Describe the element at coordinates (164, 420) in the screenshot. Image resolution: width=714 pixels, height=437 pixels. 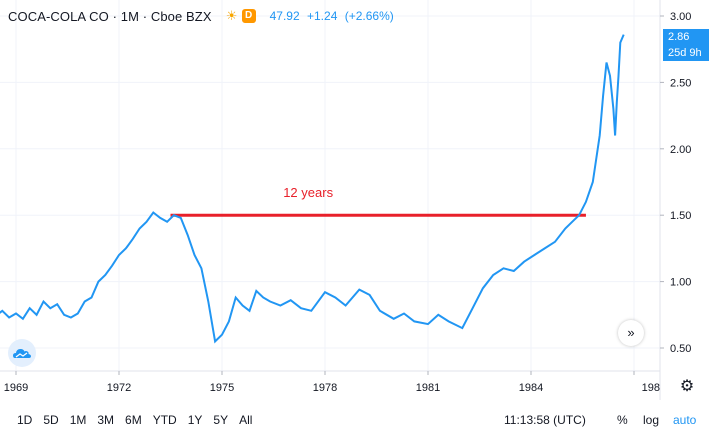
I see `range-button-ytd: YTD` at that location.